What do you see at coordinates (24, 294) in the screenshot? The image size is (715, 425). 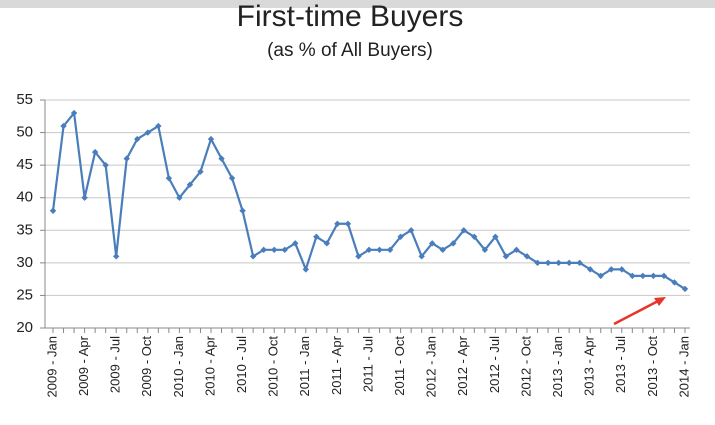 I see `y-tick-label: 25` at bounding box center [24, 294].